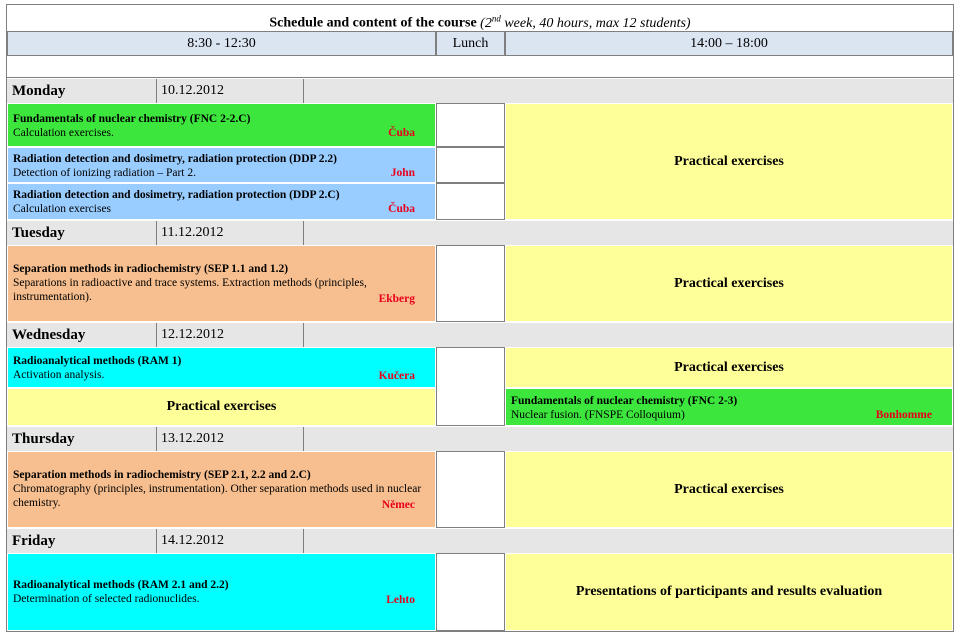  What do you see at coordinates (230, 439) in the screenshot?
I see `day-date: 13.12.2012` at bounding box center [230, 439].